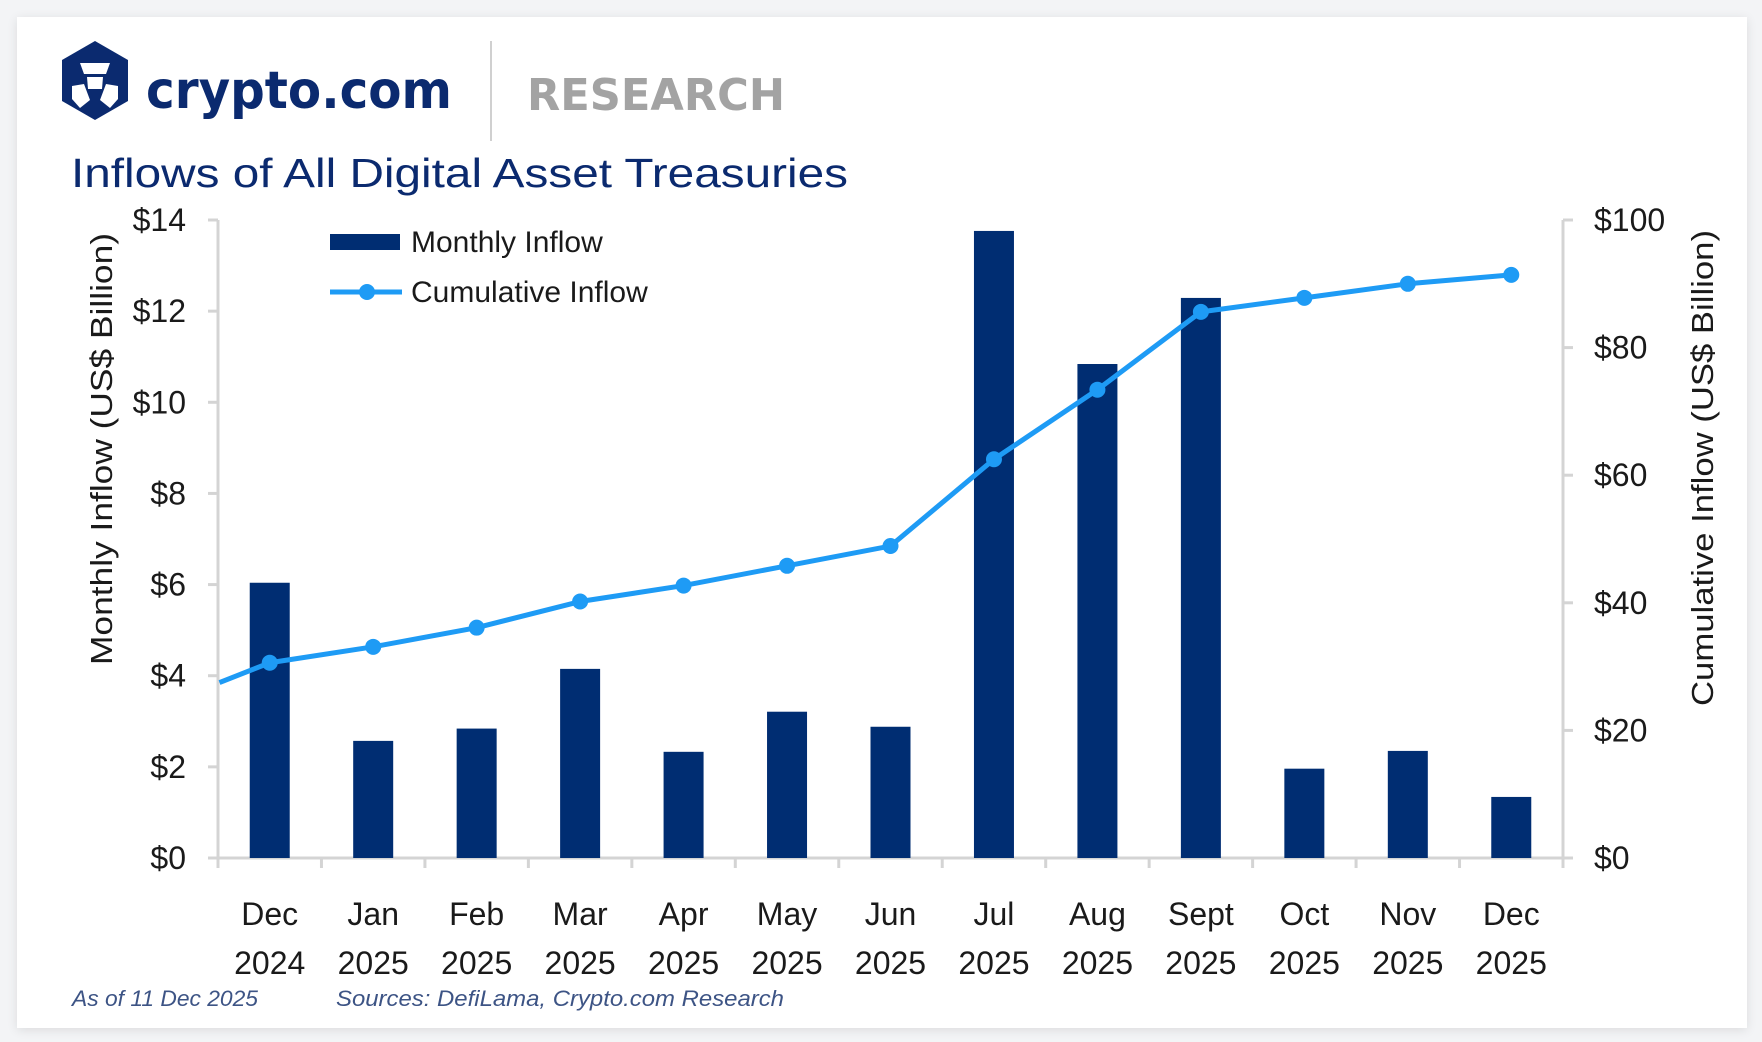 The width and height of the screenshot is (1762, 1042). What do you see at coordinates (891, 914) in the screenshot?
I see `x-tick-label-month: Jun` at bounding box center [891, 914].